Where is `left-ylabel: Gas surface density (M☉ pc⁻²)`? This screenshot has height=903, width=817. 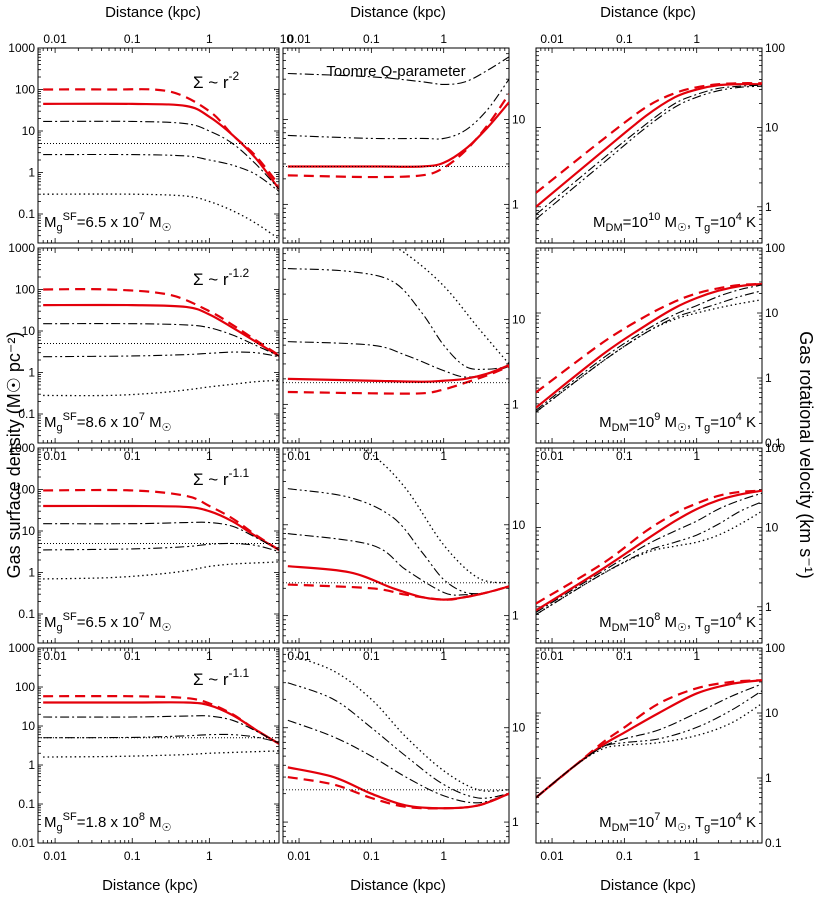
left-ylabel: Gas surface density (M☉ pc⁻²) is located at coordinates (14, 455).